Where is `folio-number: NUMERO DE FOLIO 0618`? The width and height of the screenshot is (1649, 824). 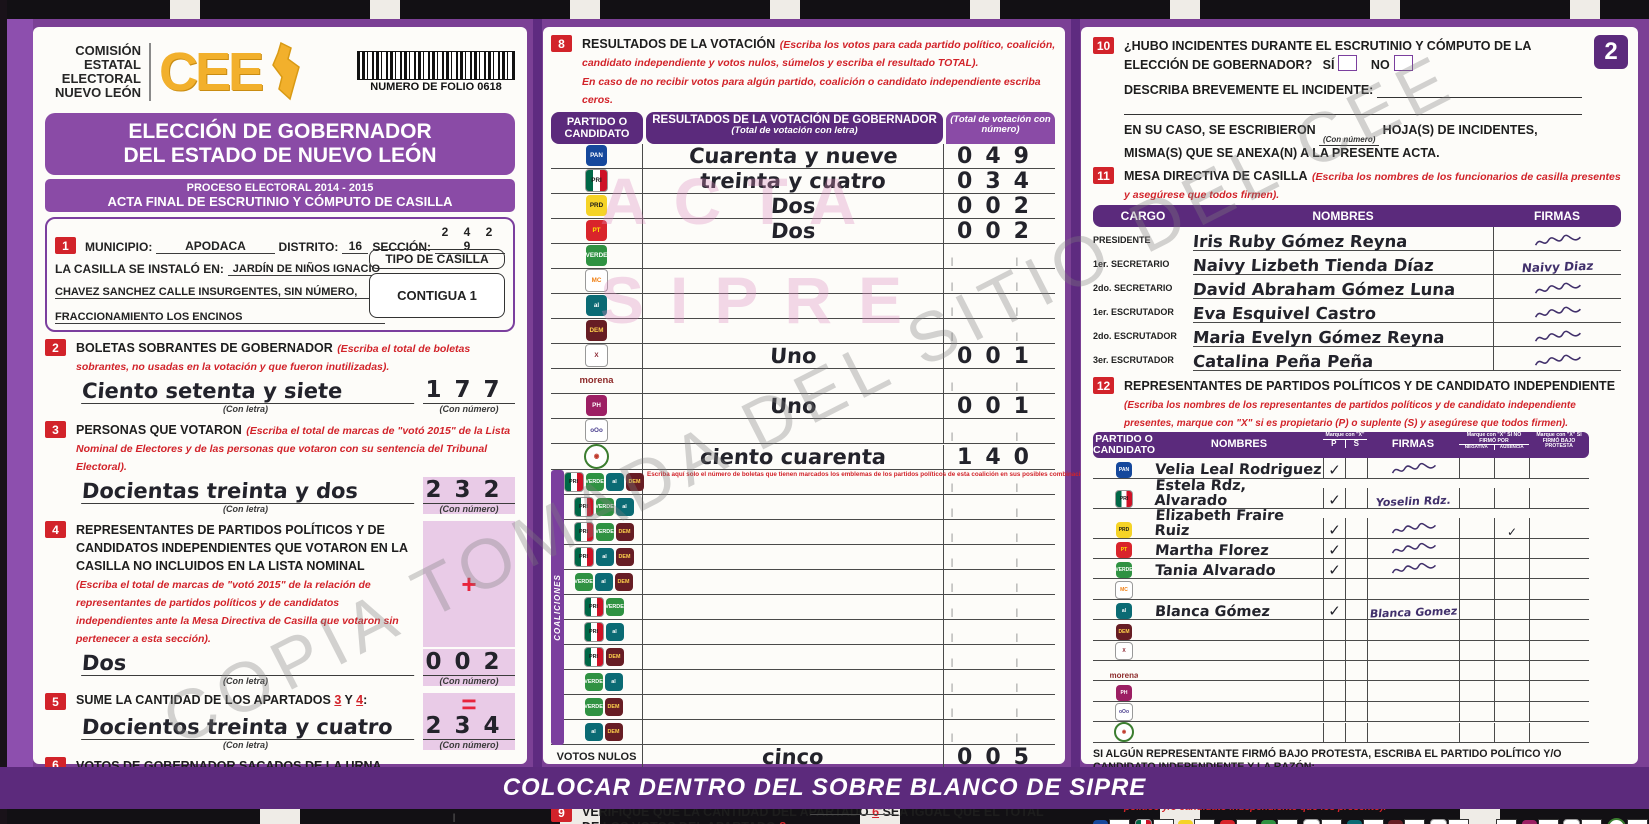
folio-number: NUMERO DE FOLIO 0618 is located at coordinates (436, 87).